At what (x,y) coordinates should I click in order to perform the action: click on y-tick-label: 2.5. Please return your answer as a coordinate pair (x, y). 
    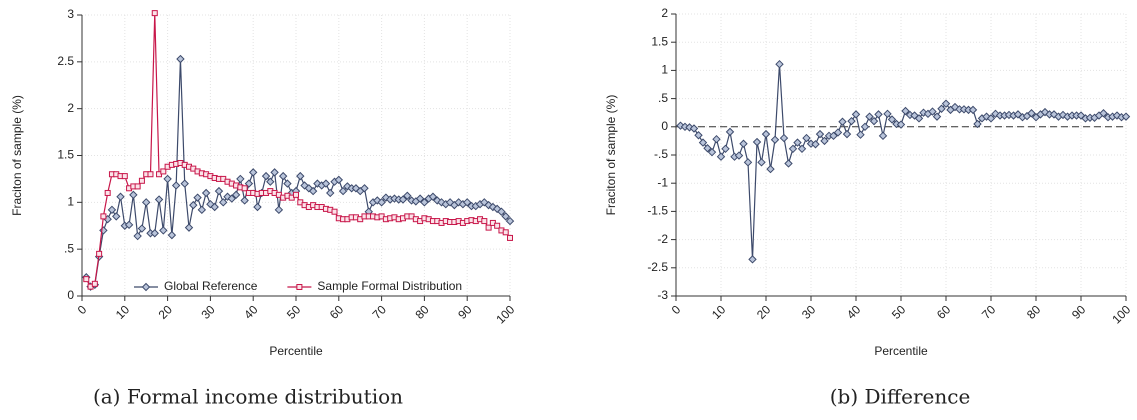
    Looking at the image, I should click on (65, 61).